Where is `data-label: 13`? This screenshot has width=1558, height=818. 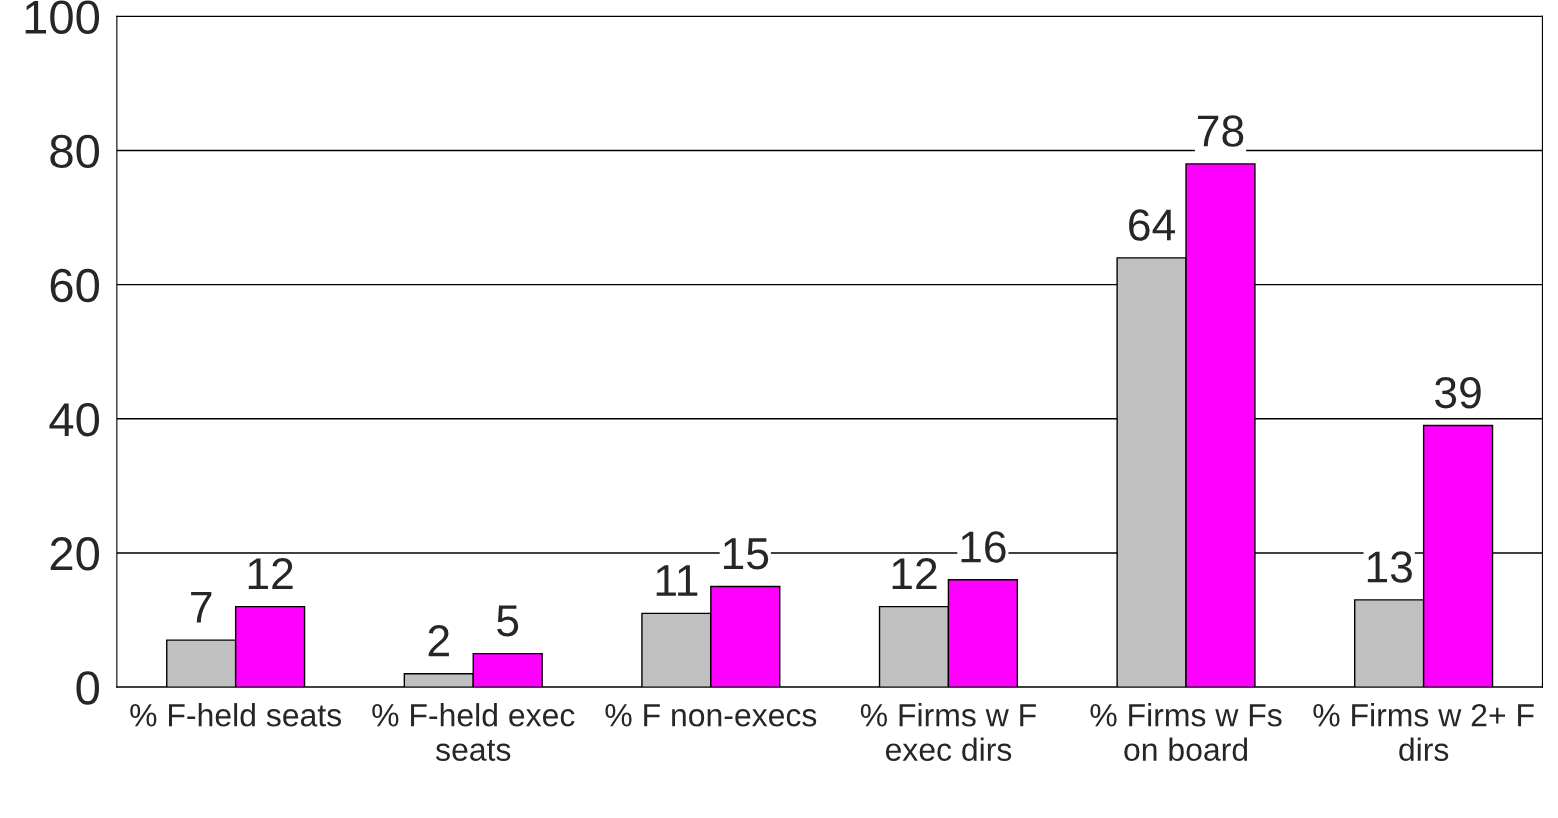 data-label: 13 is located at coordinates (1389, 567).